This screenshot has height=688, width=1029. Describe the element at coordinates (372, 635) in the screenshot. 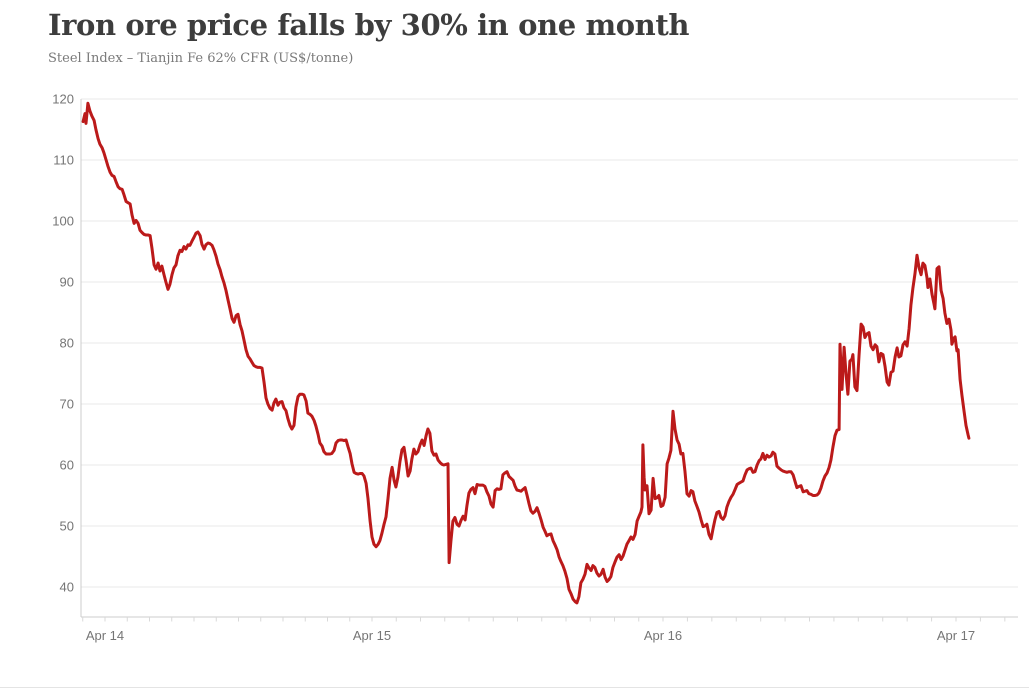

I see `x-axis-label: Apr 15` at that location.